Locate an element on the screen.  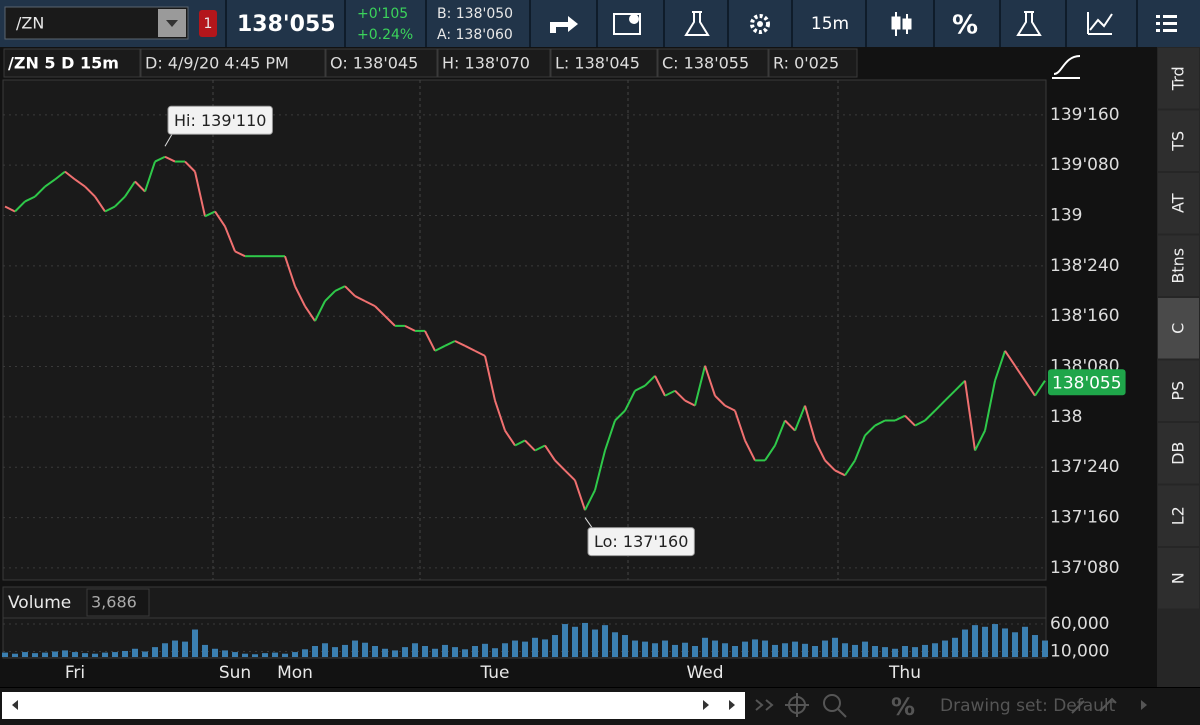
sidebar-tab-label: Trd is located at coordinates (1178, 78).